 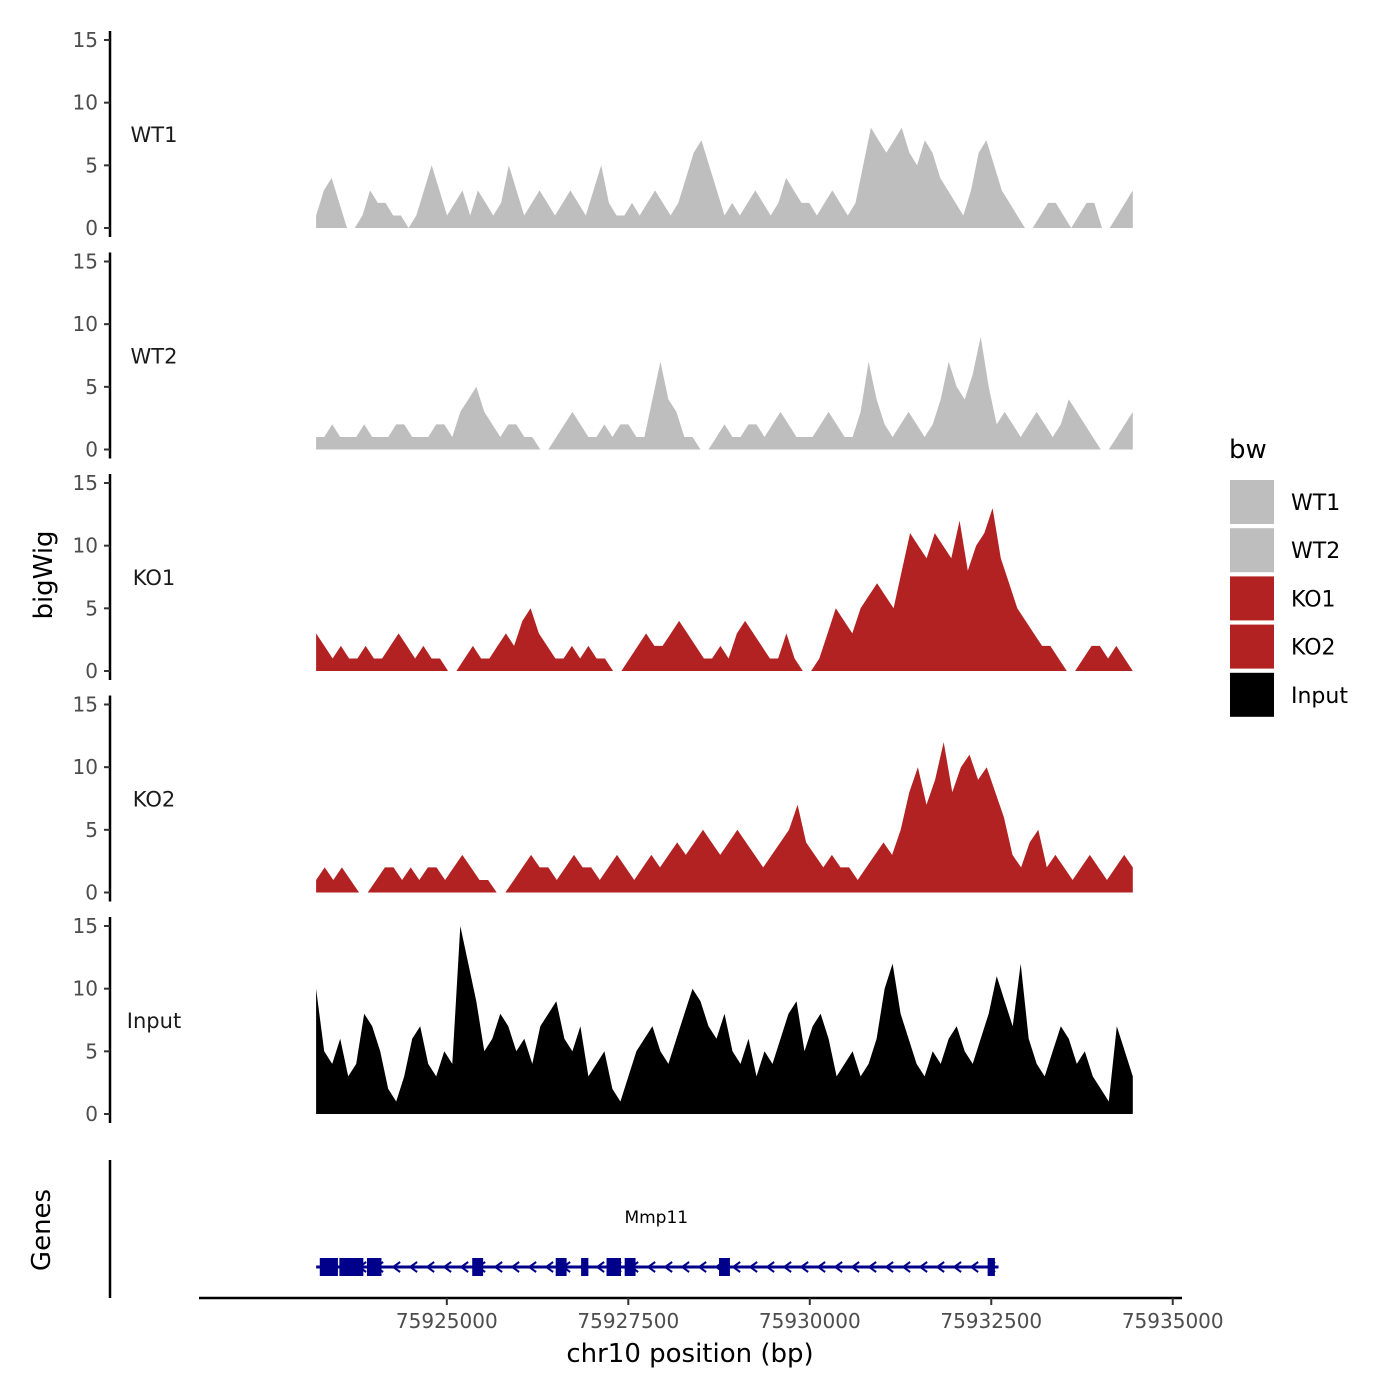 What do you see at coordinates (85, 705) in the screenshot?
I see `y-tick-label-ko2: 15` at bounding box center [85, 705].